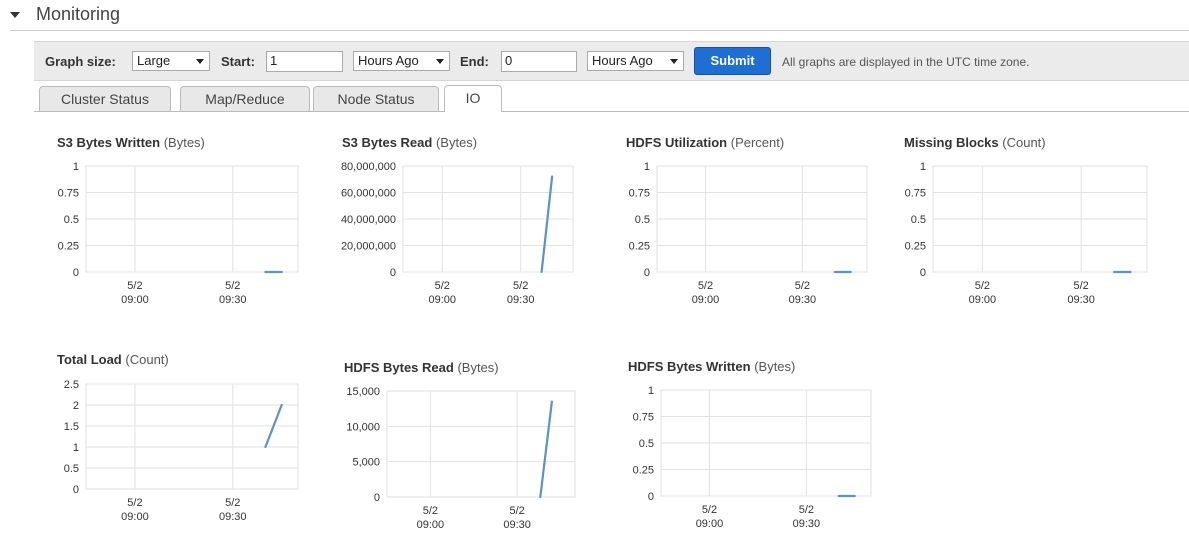 The width and height of the screenshot is (1189, 550). What do you see at coordinates (105, 98) in the screenshot?
I see `tab-cluster-status: Cluster Status` at bounding box center [105, 98].